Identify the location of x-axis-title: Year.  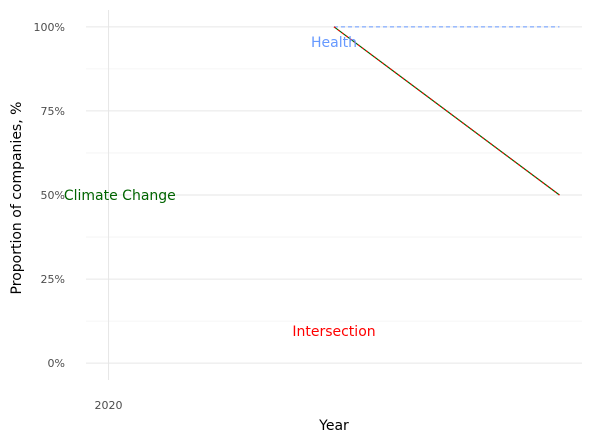
(333, 426).